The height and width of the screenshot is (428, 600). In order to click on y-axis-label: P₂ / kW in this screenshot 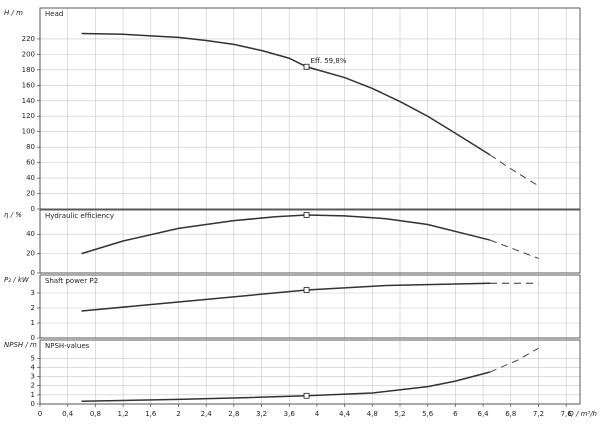, I will do `click(17, 280)`.